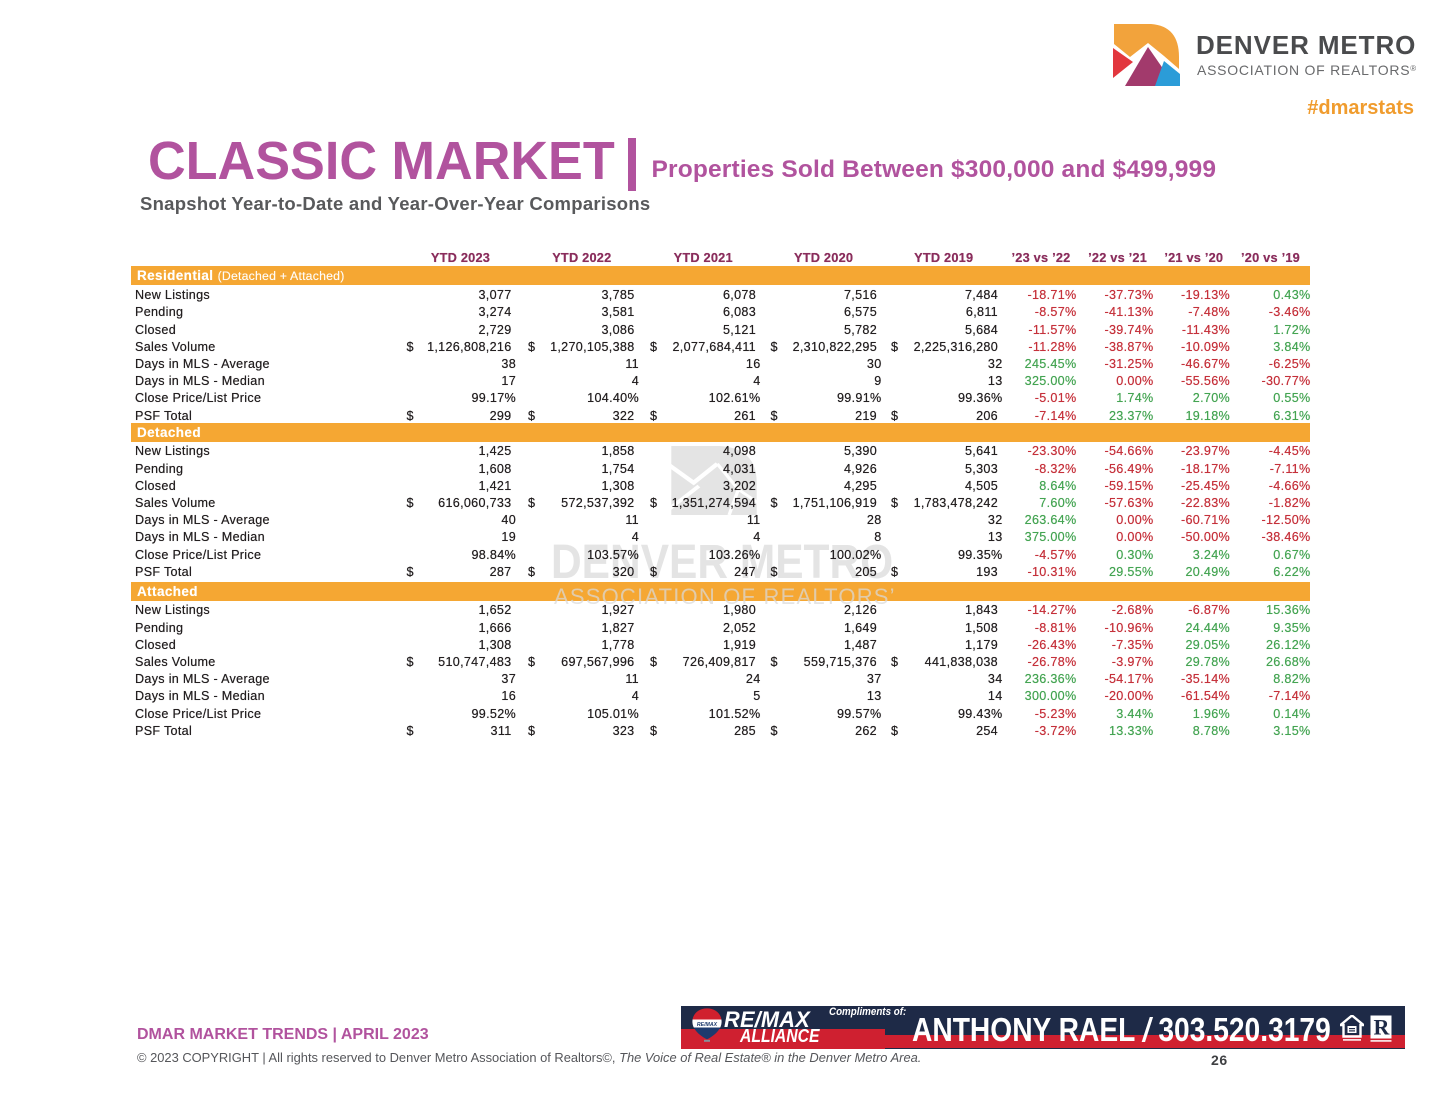 This screenshot has height=1114, width=1441. I want to click on svg-text: RE/MAX, so click(707, 1025).